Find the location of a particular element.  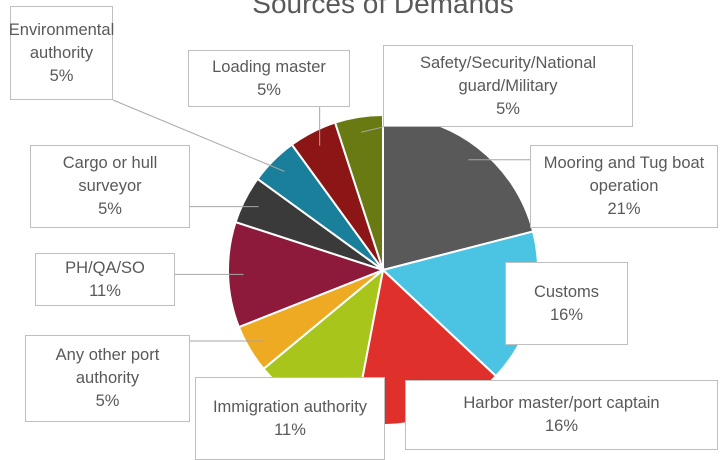

data-label: Environmental authority 5% is located at coordinates (61, 53).